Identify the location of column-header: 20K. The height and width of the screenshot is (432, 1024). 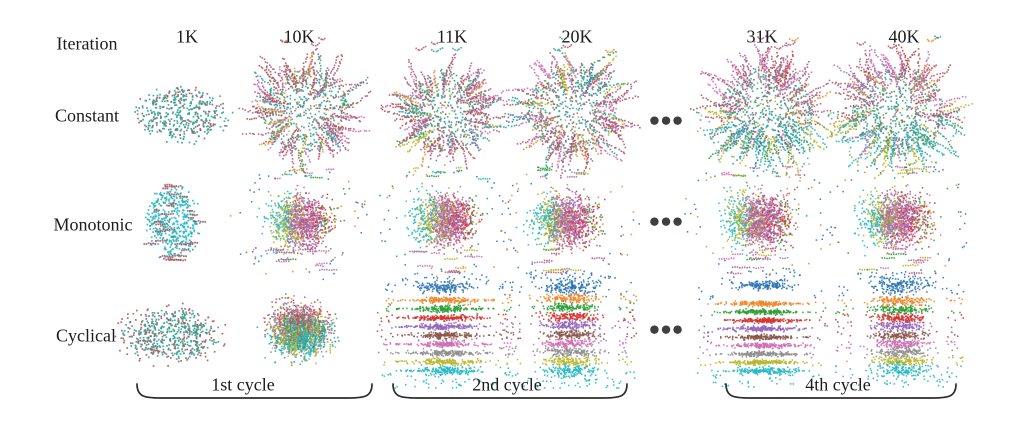
(577, 36).